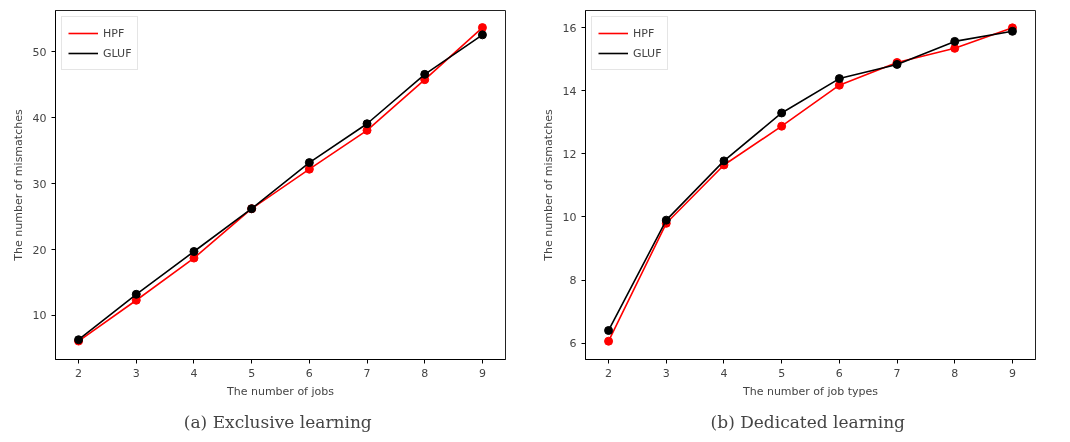 The width and height of the screenshot is (1070, 442). I want to click on y-tick-label: 12, so click(569, 154).